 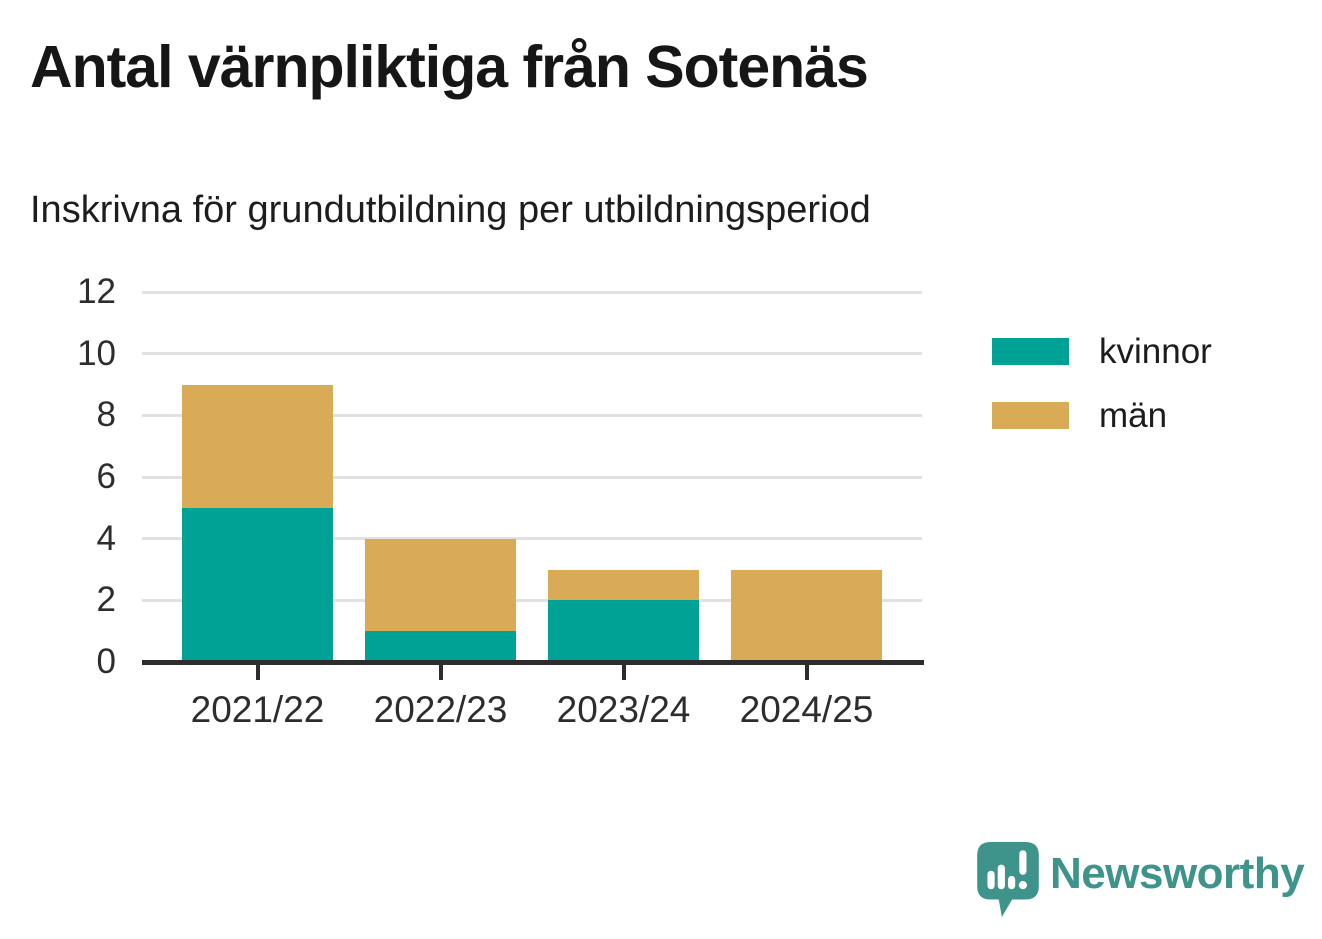 I want to click on y-axis: 0 2 4 6 8 10 12, so click(x=59, y=477).